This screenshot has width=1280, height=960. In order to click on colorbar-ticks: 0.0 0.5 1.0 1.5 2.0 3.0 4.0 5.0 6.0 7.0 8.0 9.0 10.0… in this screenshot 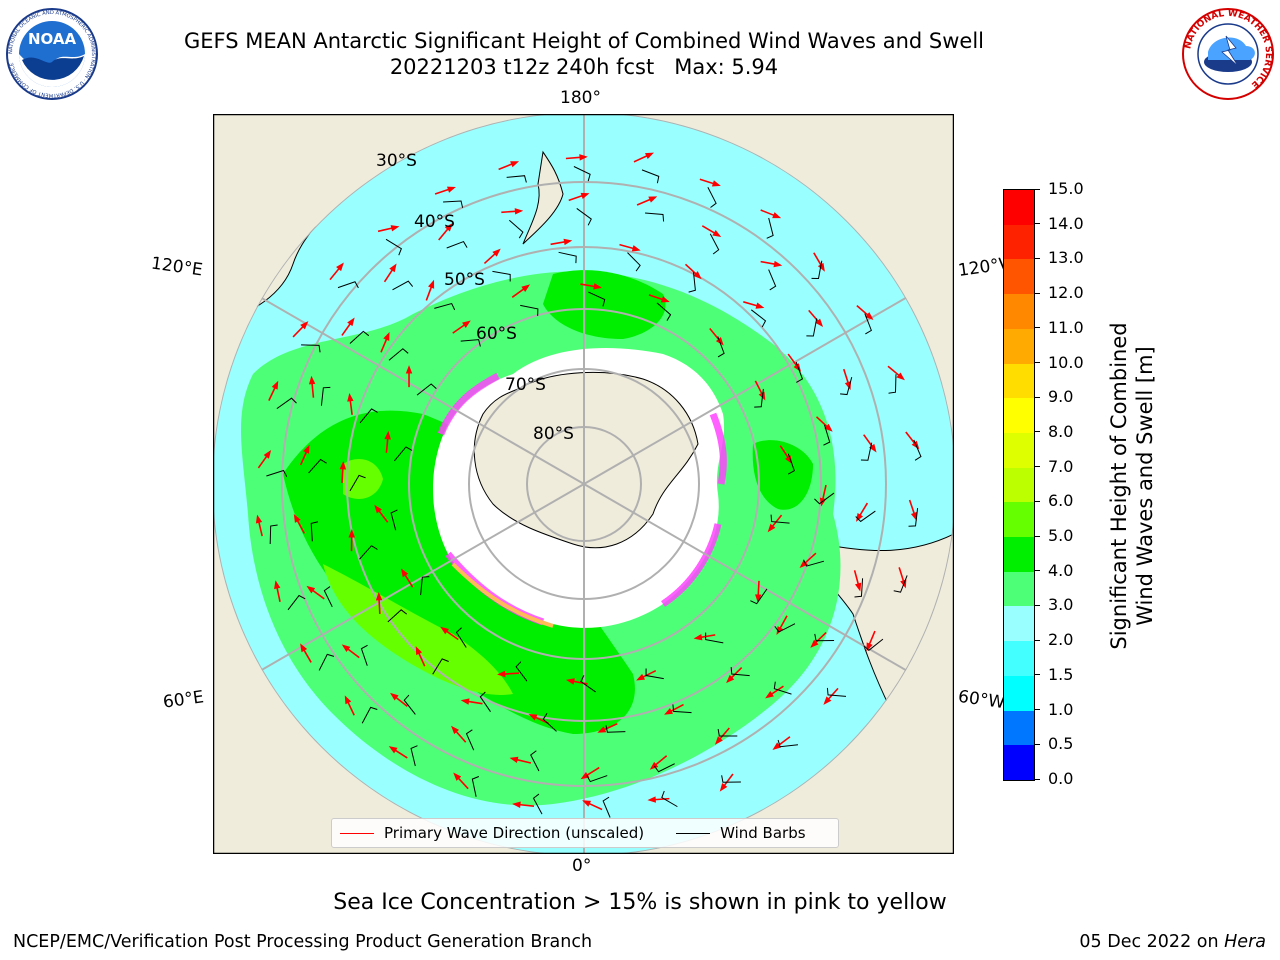, I will do `click(1064, 483)`.